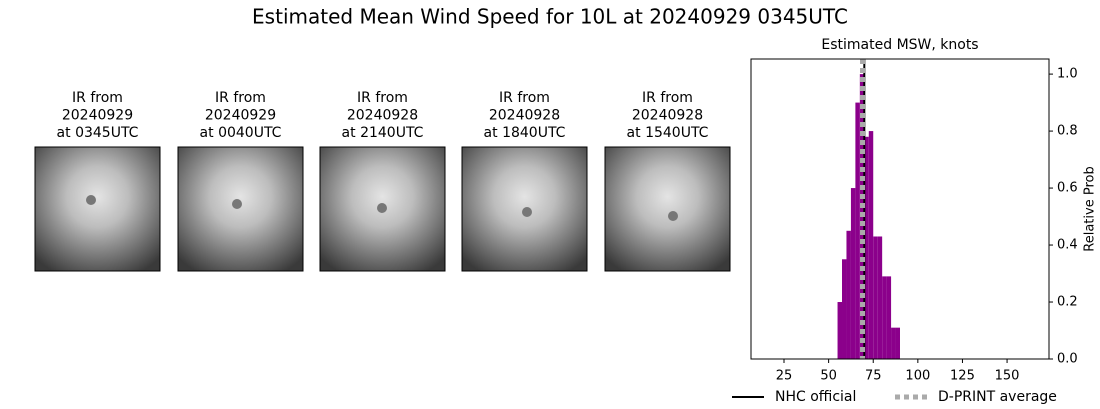 This screenshot has height=409, width=1100. Describe the element at coordinates (917, 376) in the screenshot. I see `x-tick-label: 100` at that location.